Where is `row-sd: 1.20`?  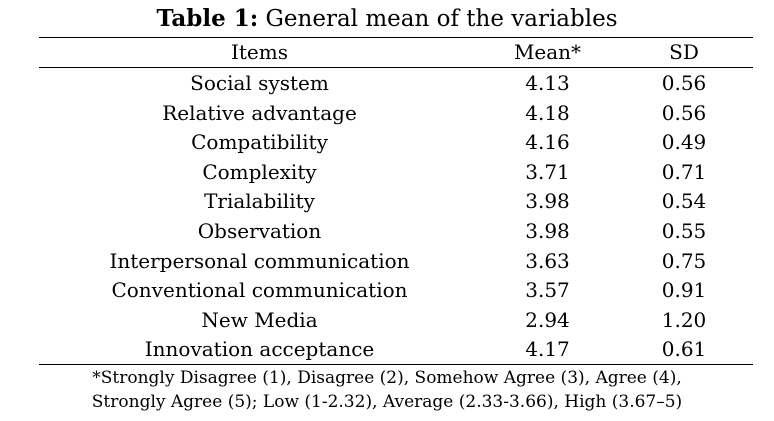
row-sd: 1.20 is located at coordinates (684, 319).